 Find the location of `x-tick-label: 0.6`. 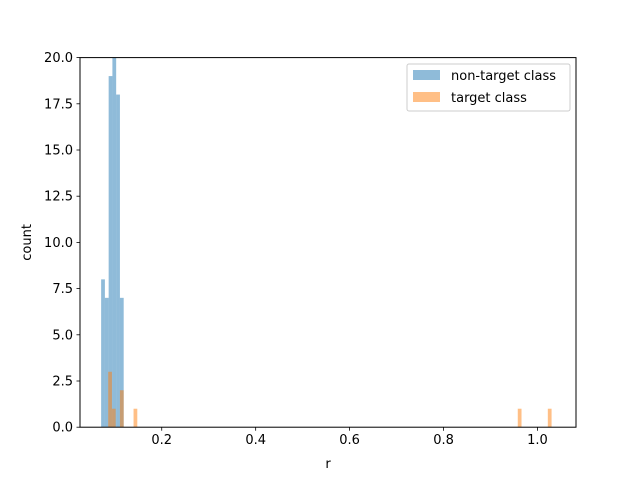

x-tick-label: 0.6 is located at coordinates (349, 440).